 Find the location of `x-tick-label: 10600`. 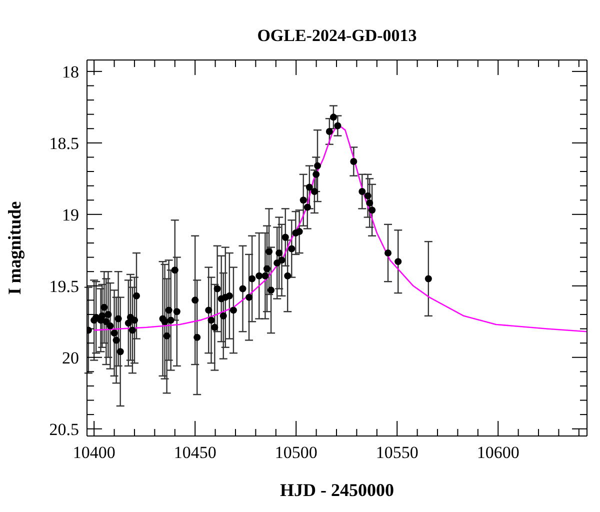

x-tick-label: 10600 is located at coordinates (498, 452).